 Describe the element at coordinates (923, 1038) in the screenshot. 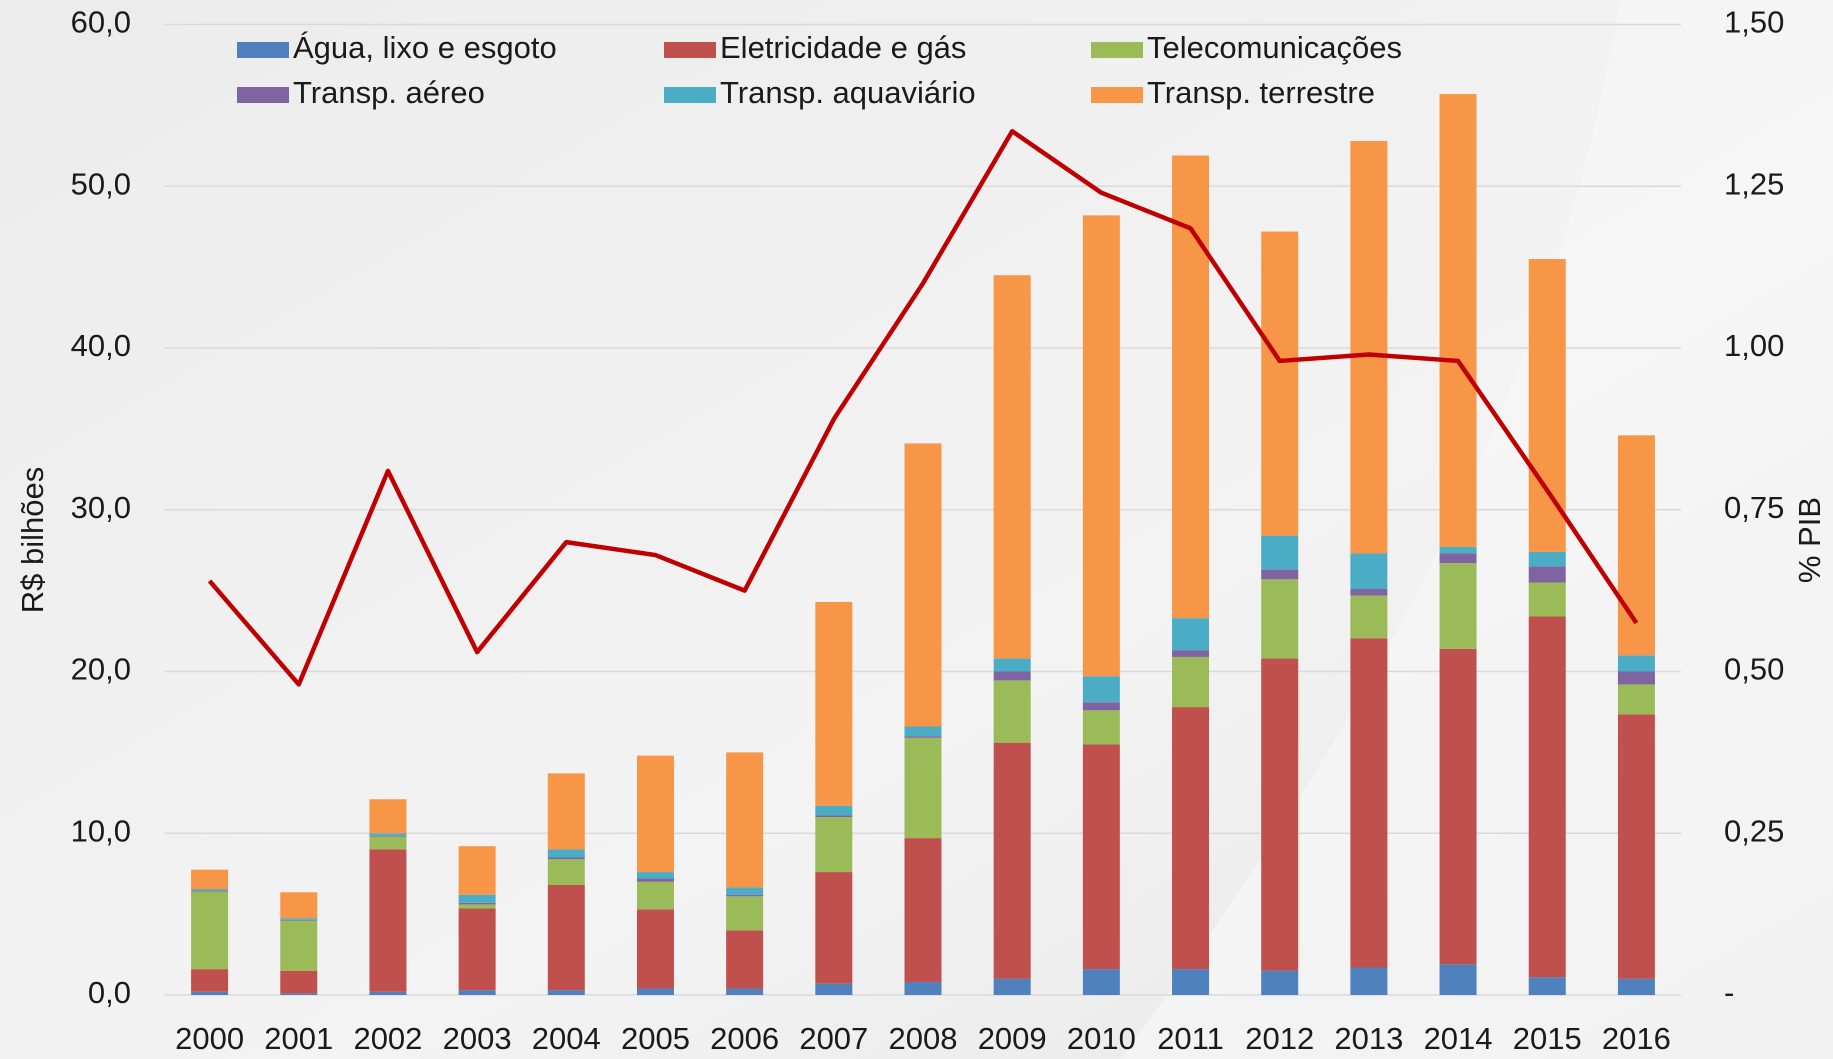

I see `x-tick-label: 2008` at that location.